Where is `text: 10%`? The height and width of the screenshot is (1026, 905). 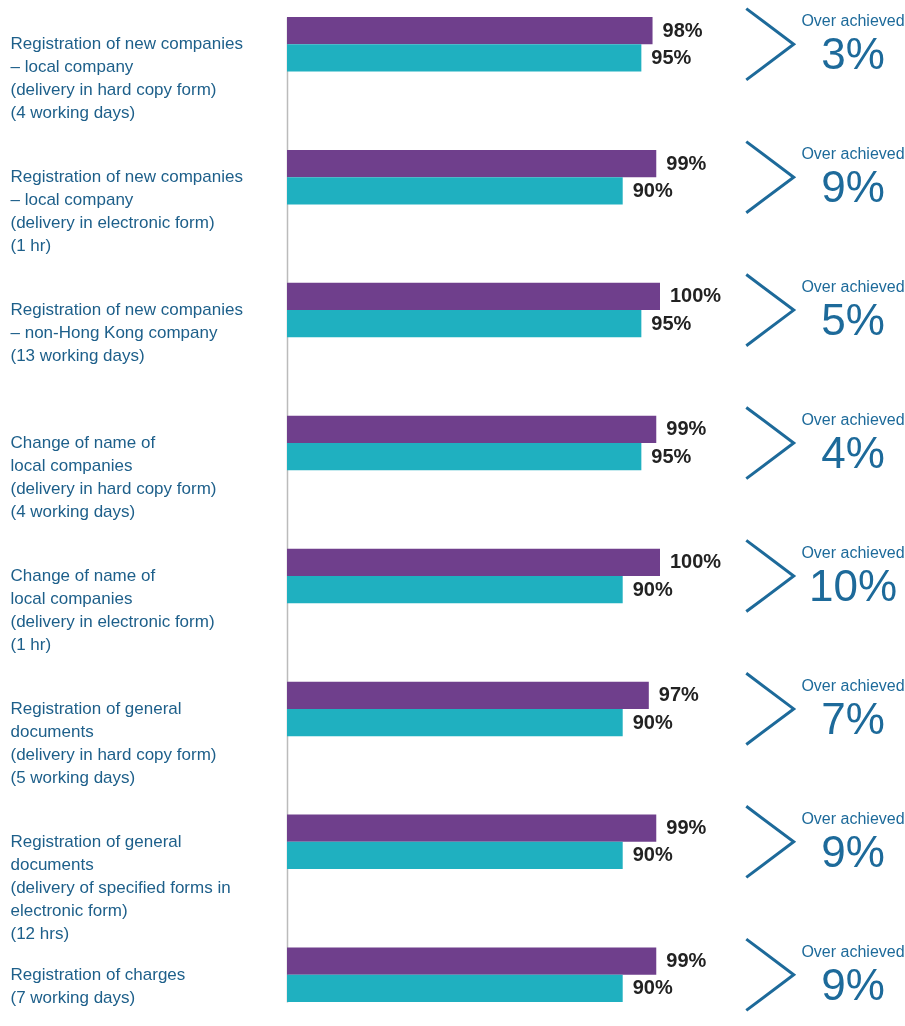 text: 10% is located at coordinates (853, 585).